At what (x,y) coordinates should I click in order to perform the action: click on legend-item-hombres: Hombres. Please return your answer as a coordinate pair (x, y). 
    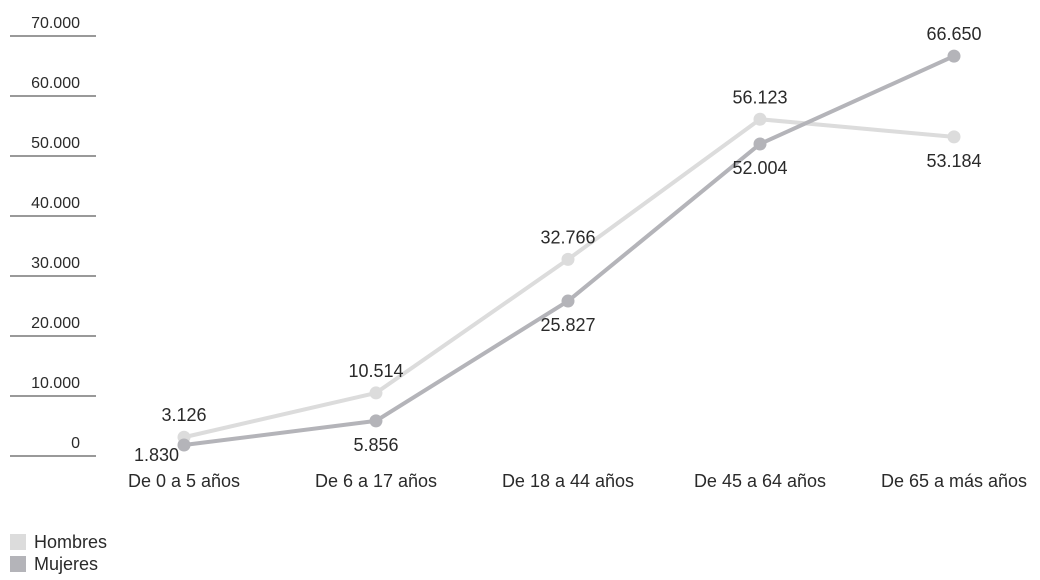
    Looking at the image, I should click on (58, 542).